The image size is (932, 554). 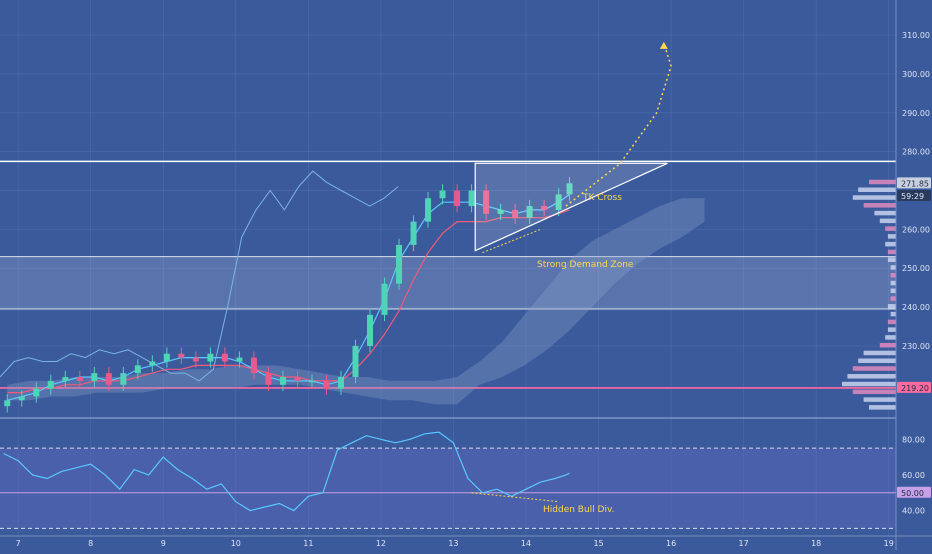 What do you see at coordinates (916, 229) in the screenshot?
I see `price-tick-label: 260.00` at bounding box center [916, 229].